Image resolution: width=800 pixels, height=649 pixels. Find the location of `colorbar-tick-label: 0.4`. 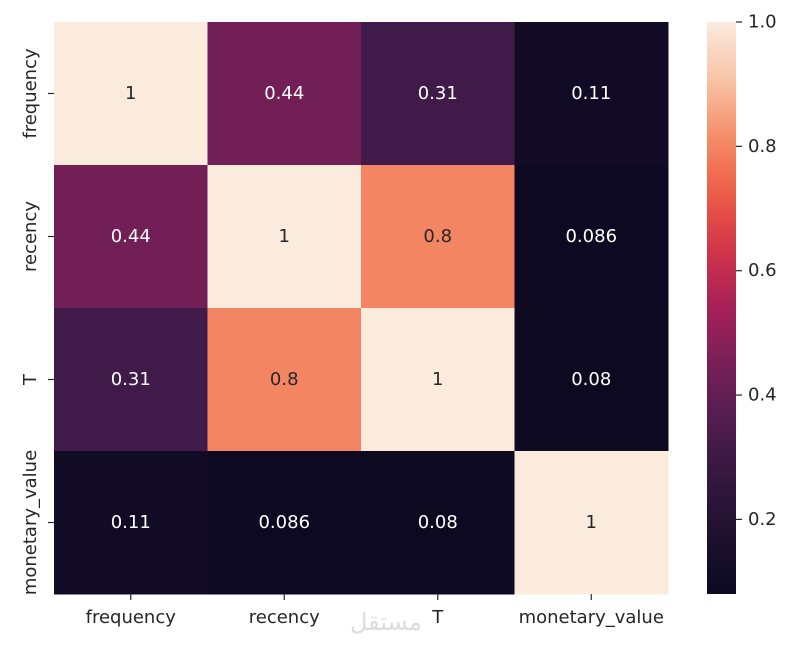

colorbar-tick-label: 0.4 is located at coordinates (762, 395).